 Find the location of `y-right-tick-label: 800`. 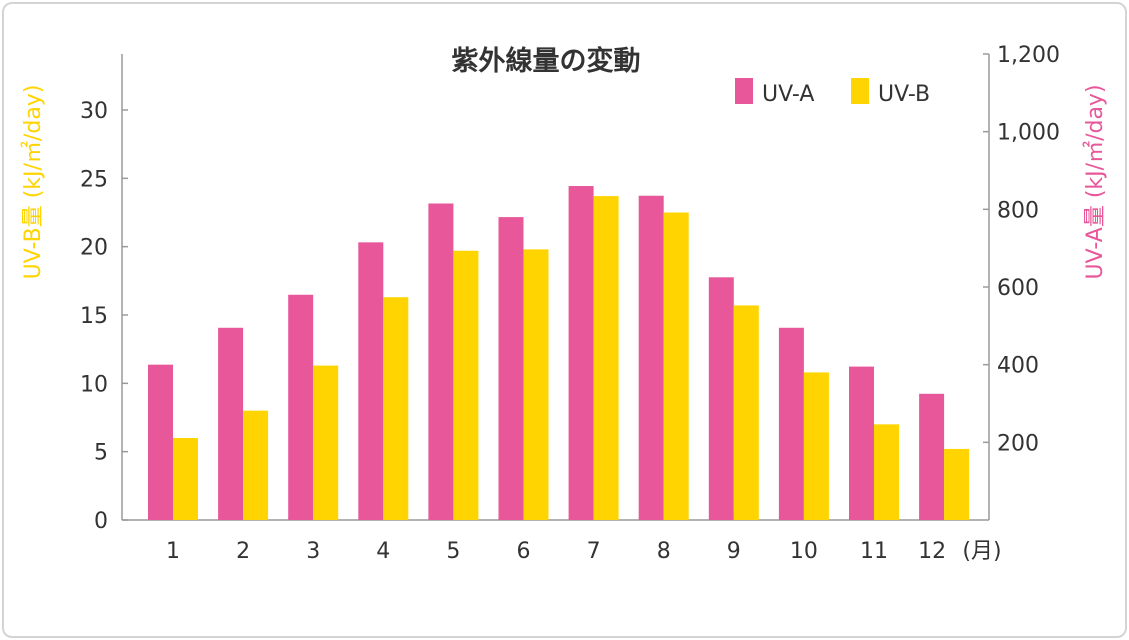

y-right-tick-label: 800 is located at coordinates (1018, 210).